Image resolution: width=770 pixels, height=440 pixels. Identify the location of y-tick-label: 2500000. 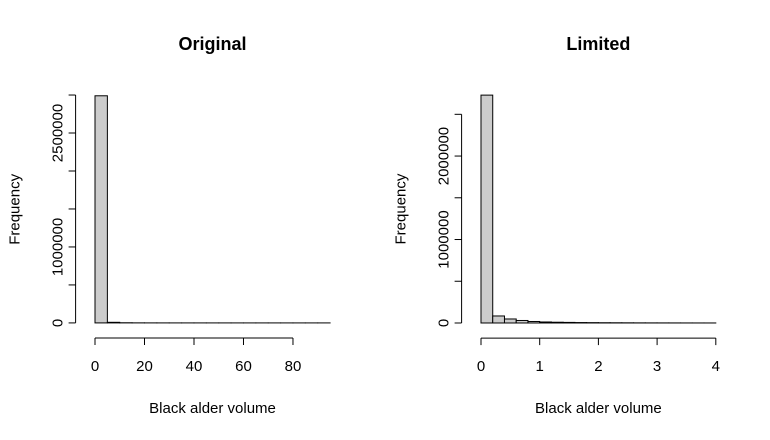
(58, 133).